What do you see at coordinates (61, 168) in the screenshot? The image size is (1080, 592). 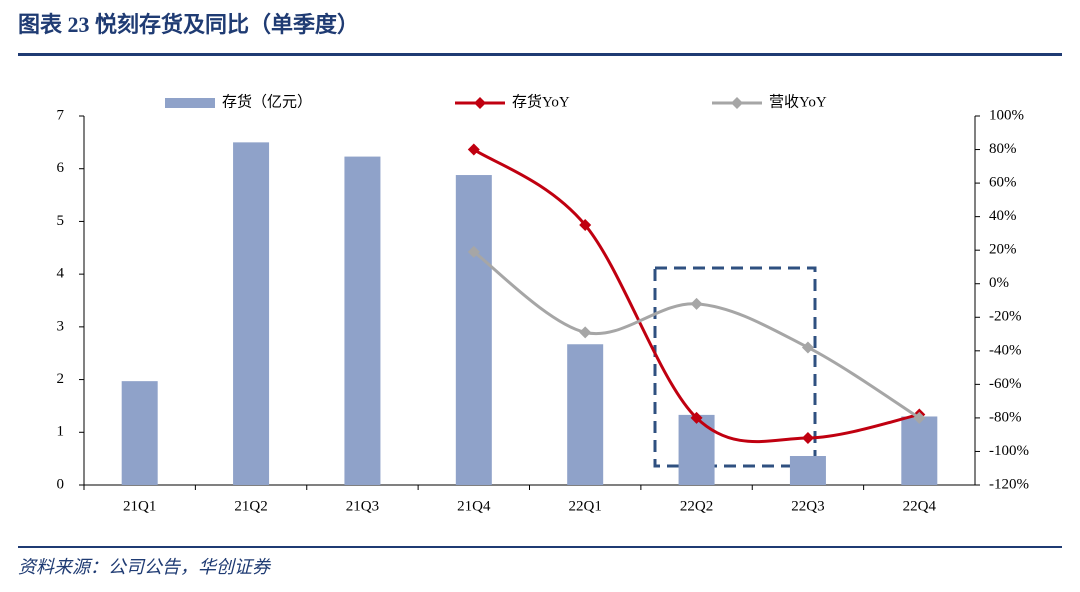 I see `y-tick-label: 6` at bounding box center [61, 168].